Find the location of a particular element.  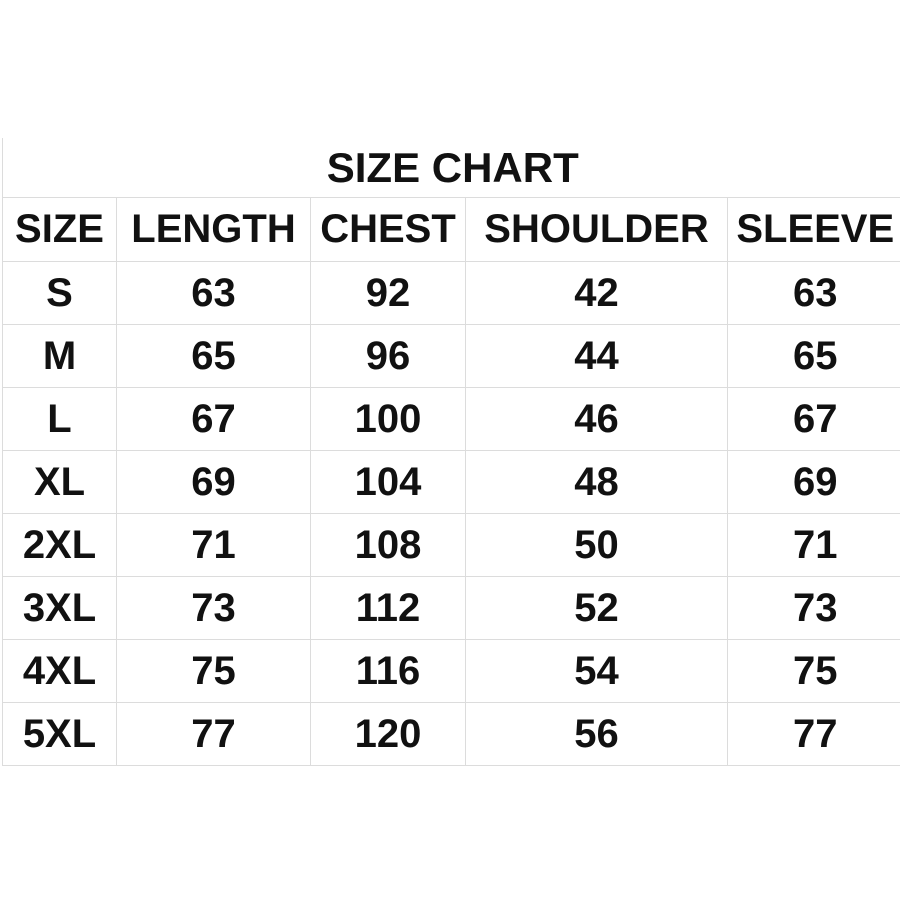

table-row: XL 69 104 48 69 is located at coordinates (451, 482).